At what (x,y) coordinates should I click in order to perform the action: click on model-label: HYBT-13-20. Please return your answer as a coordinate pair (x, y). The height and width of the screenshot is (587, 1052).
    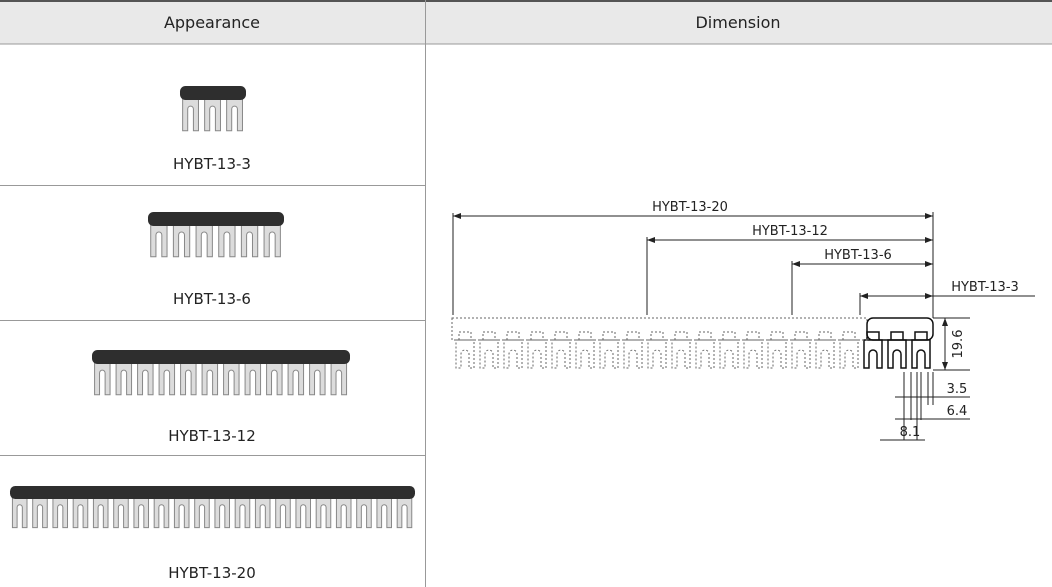
    Looking at the image, I should click on (212, 573).